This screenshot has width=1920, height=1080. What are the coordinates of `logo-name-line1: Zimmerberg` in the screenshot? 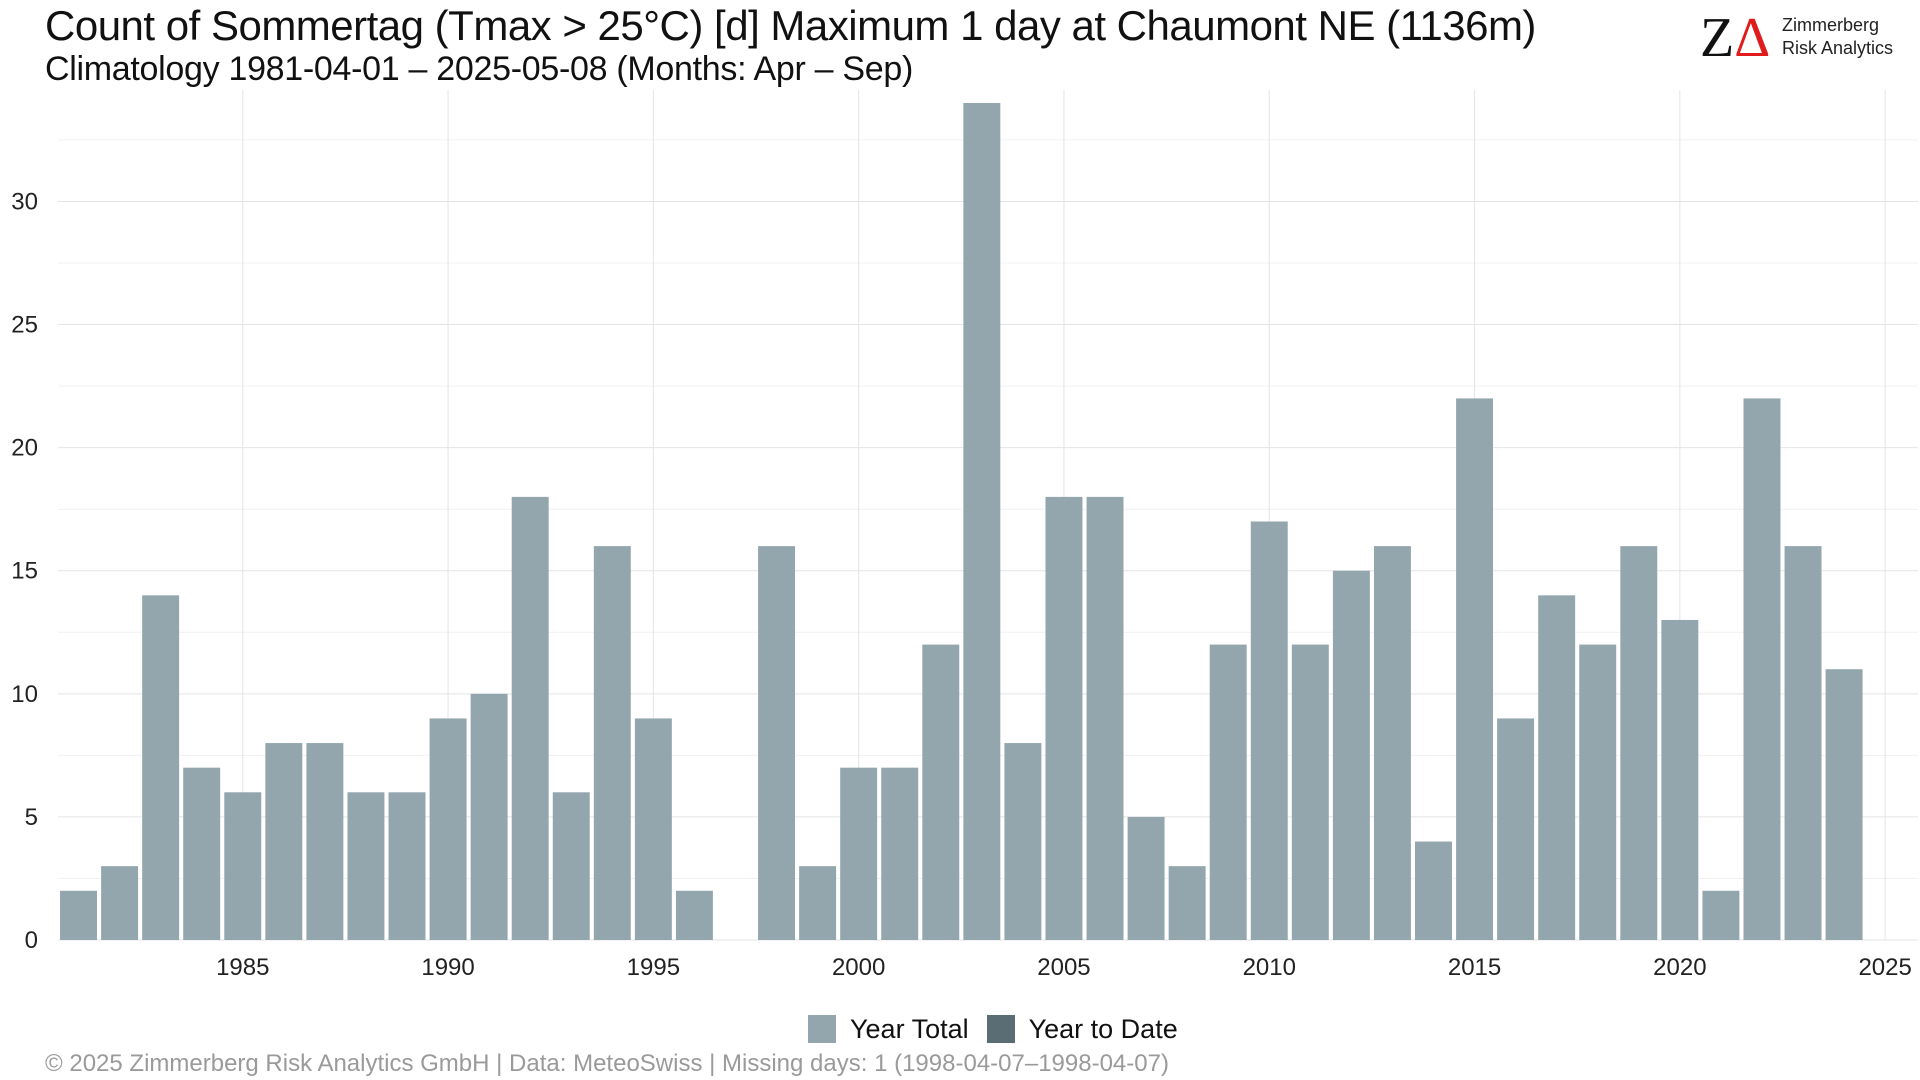 It's located at (1831, 25).